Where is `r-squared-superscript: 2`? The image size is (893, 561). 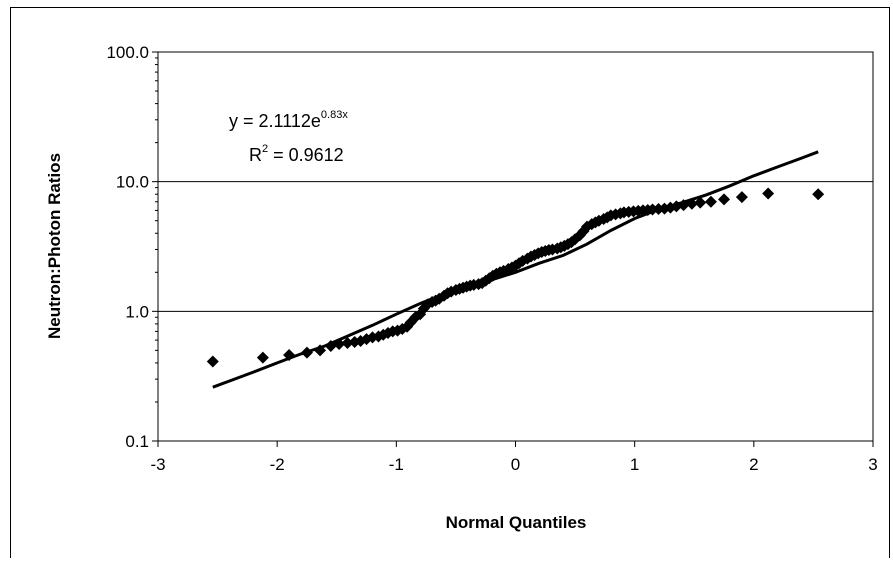
r-squared-superscript: 2 is located at coordinates (265, 149).